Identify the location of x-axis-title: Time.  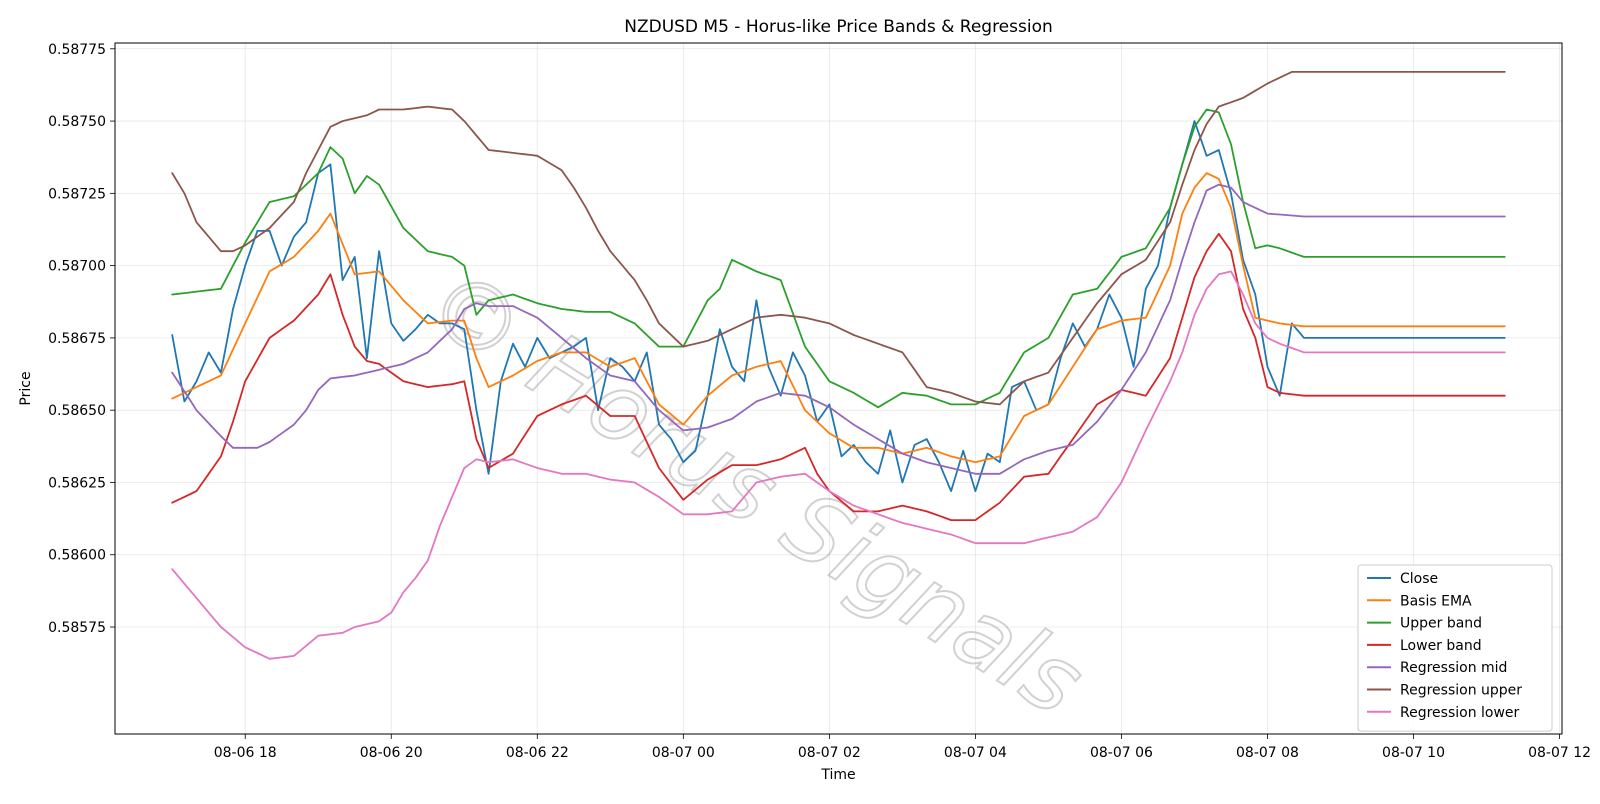
(837, 775).